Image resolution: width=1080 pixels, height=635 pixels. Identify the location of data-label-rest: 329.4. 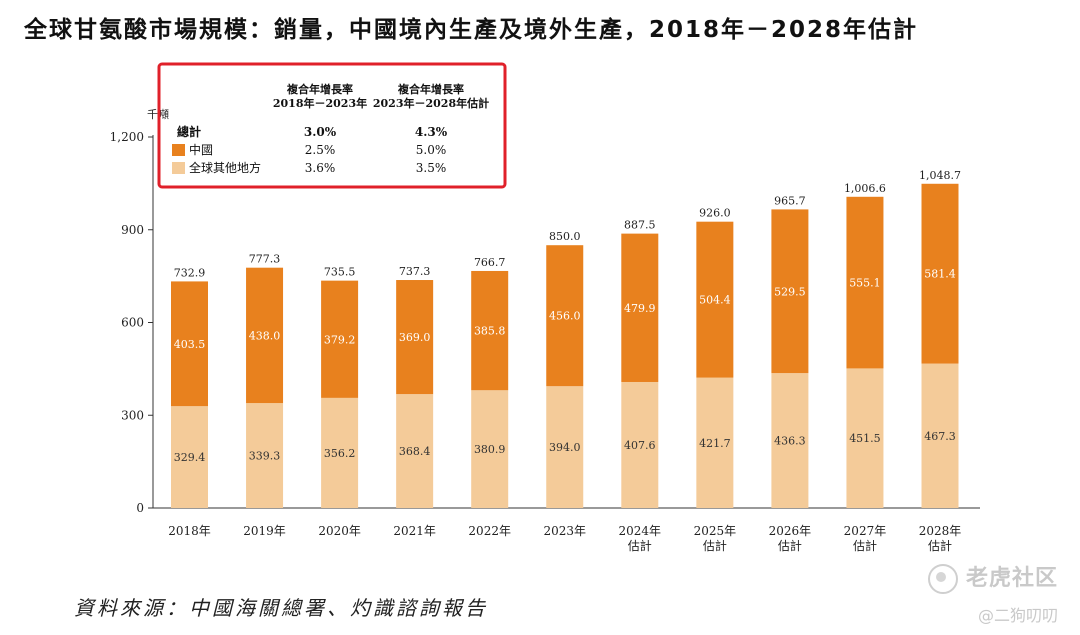
(190, 457).